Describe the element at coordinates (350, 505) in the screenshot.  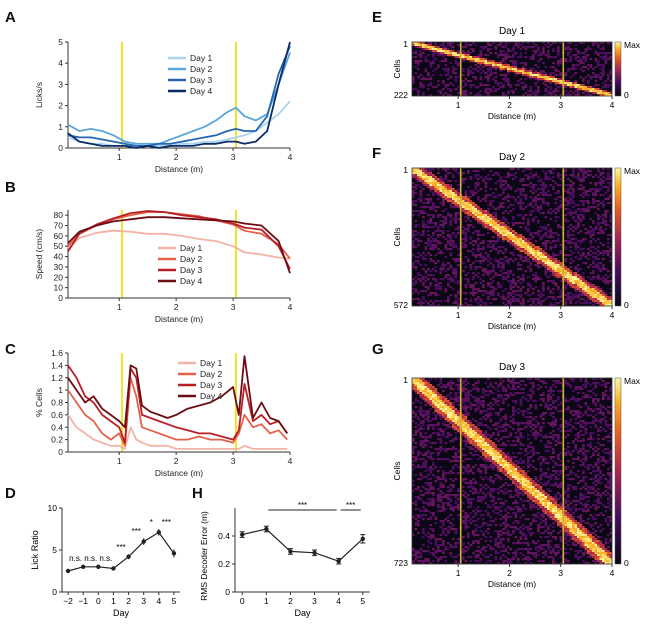
I see `significance-label: ***` at that location.